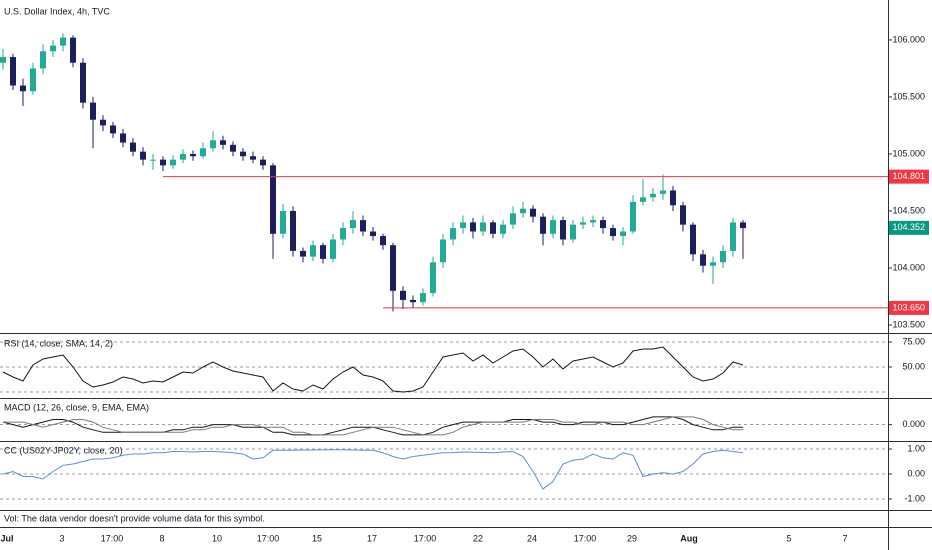 The image size is (932, 550). Describe the element at coordinates (161, 538) in the screenshot. I see `x-tick-label: 8` at that location.